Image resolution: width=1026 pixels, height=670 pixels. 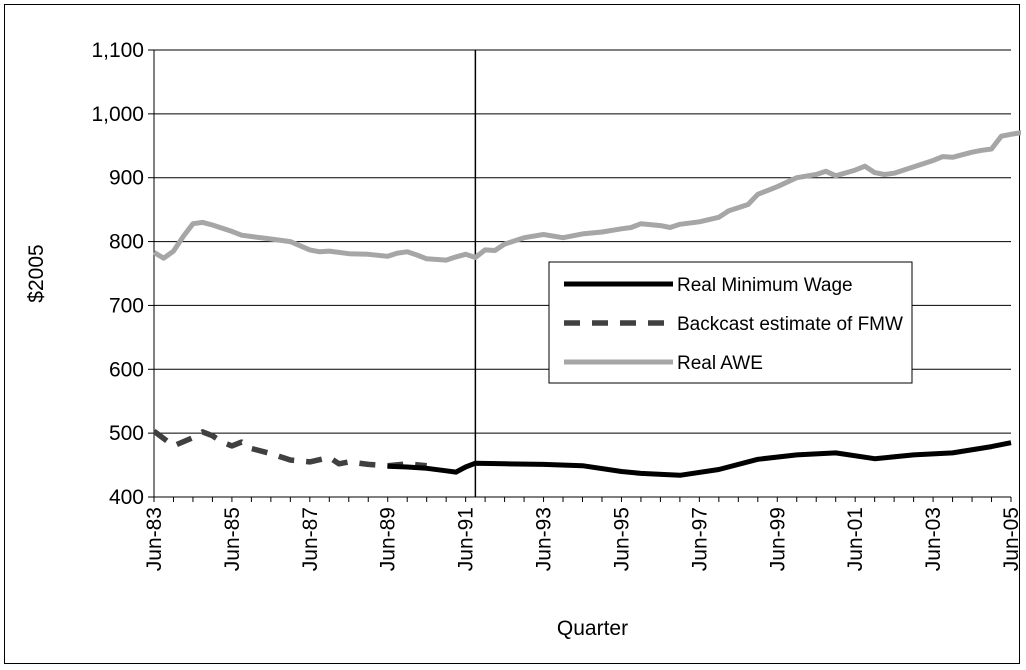 I want to click on legend-label: Real Minimum Wage, so click(x=765, y=285).